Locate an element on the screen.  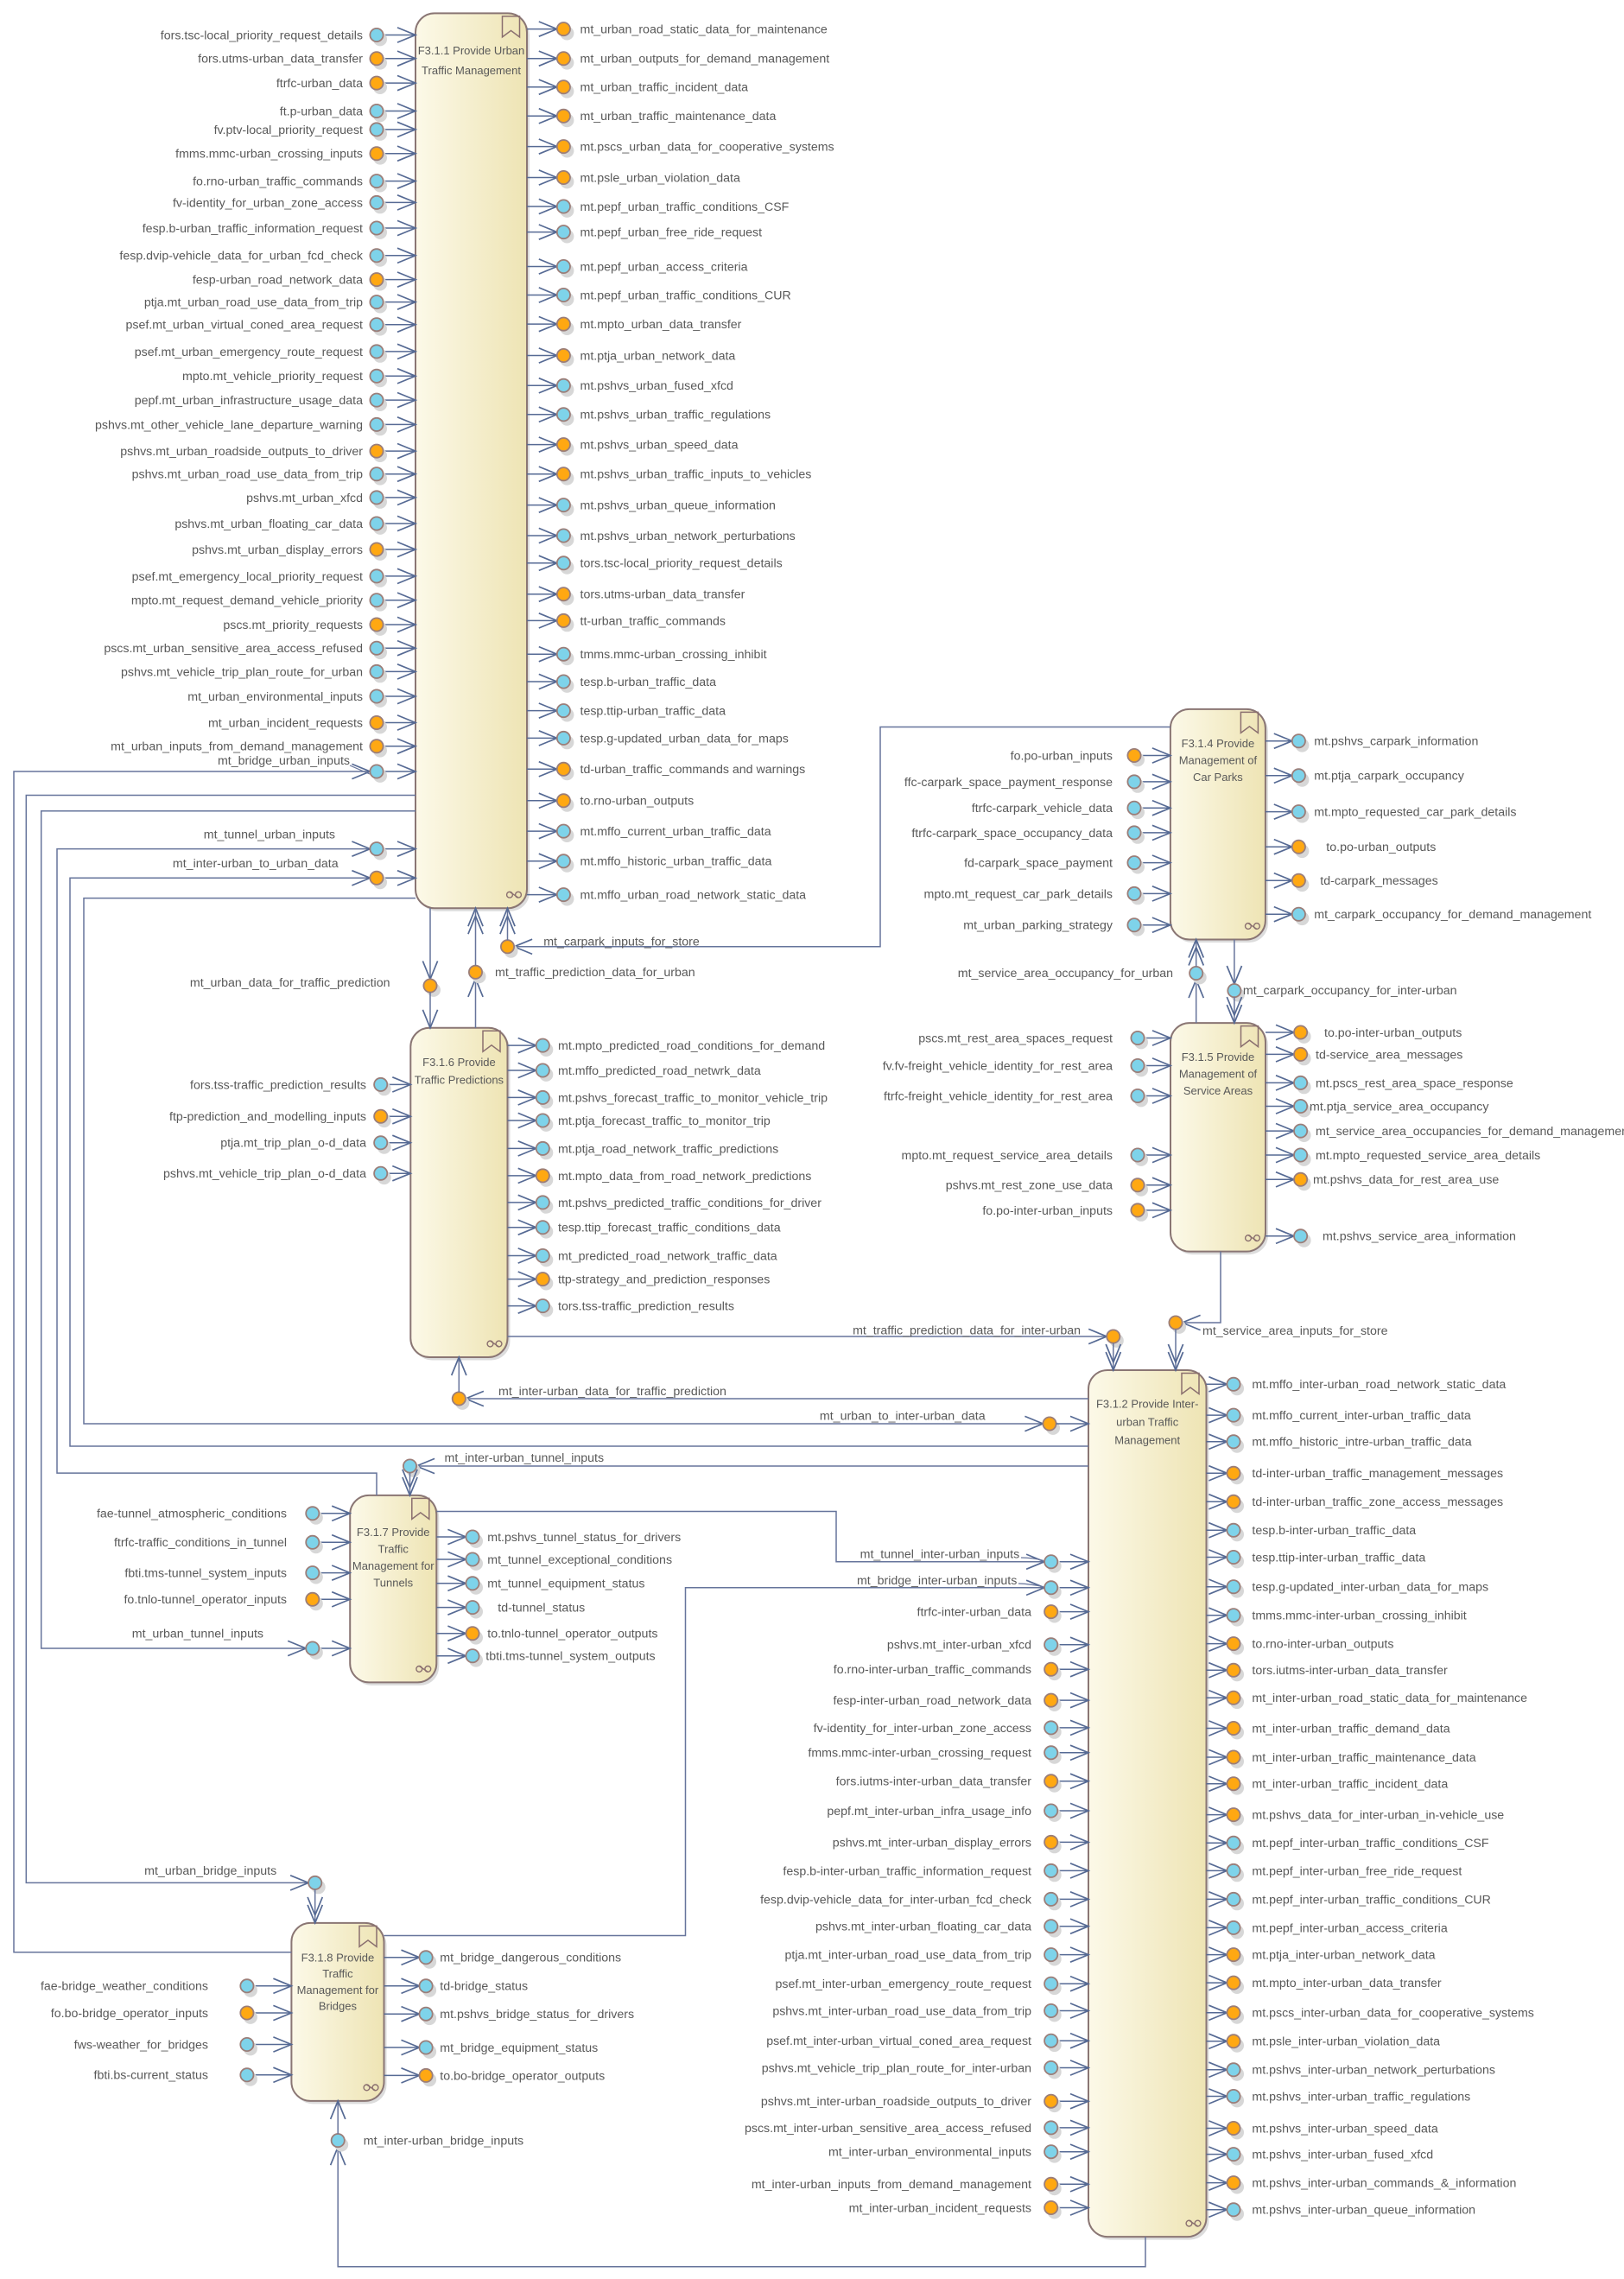
svg-text: to.po-urban_outputs is located at coordinates (1381, 847).